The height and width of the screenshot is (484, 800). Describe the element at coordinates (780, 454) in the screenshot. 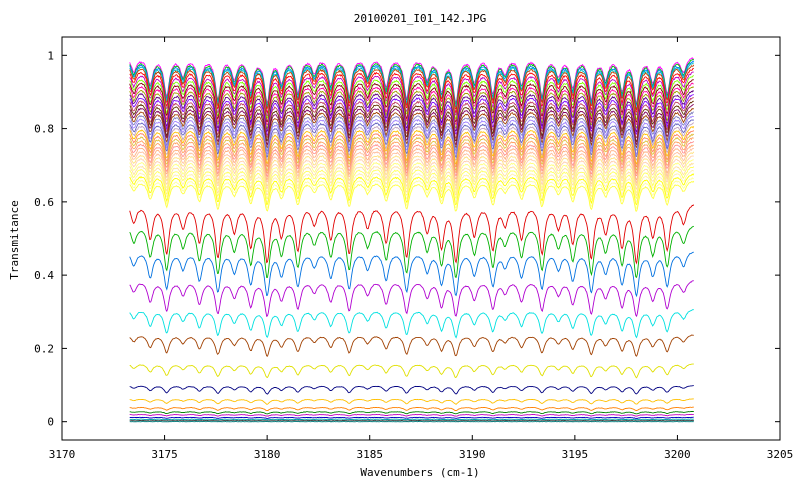

I see `x-tick-label: 3205` at that location.